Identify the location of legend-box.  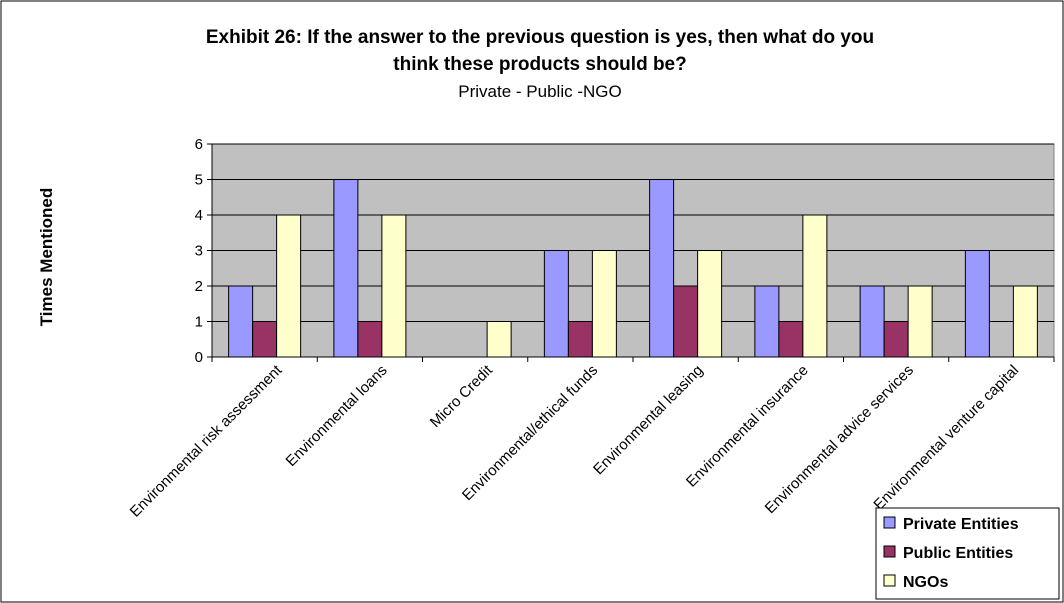
(967, 553).